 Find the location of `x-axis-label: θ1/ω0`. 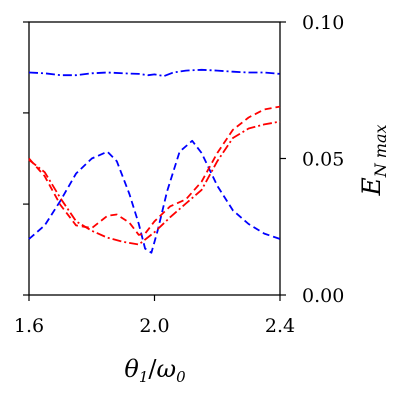

x-axis-label: θ1/ω0 is located at coordinates (155, 370).